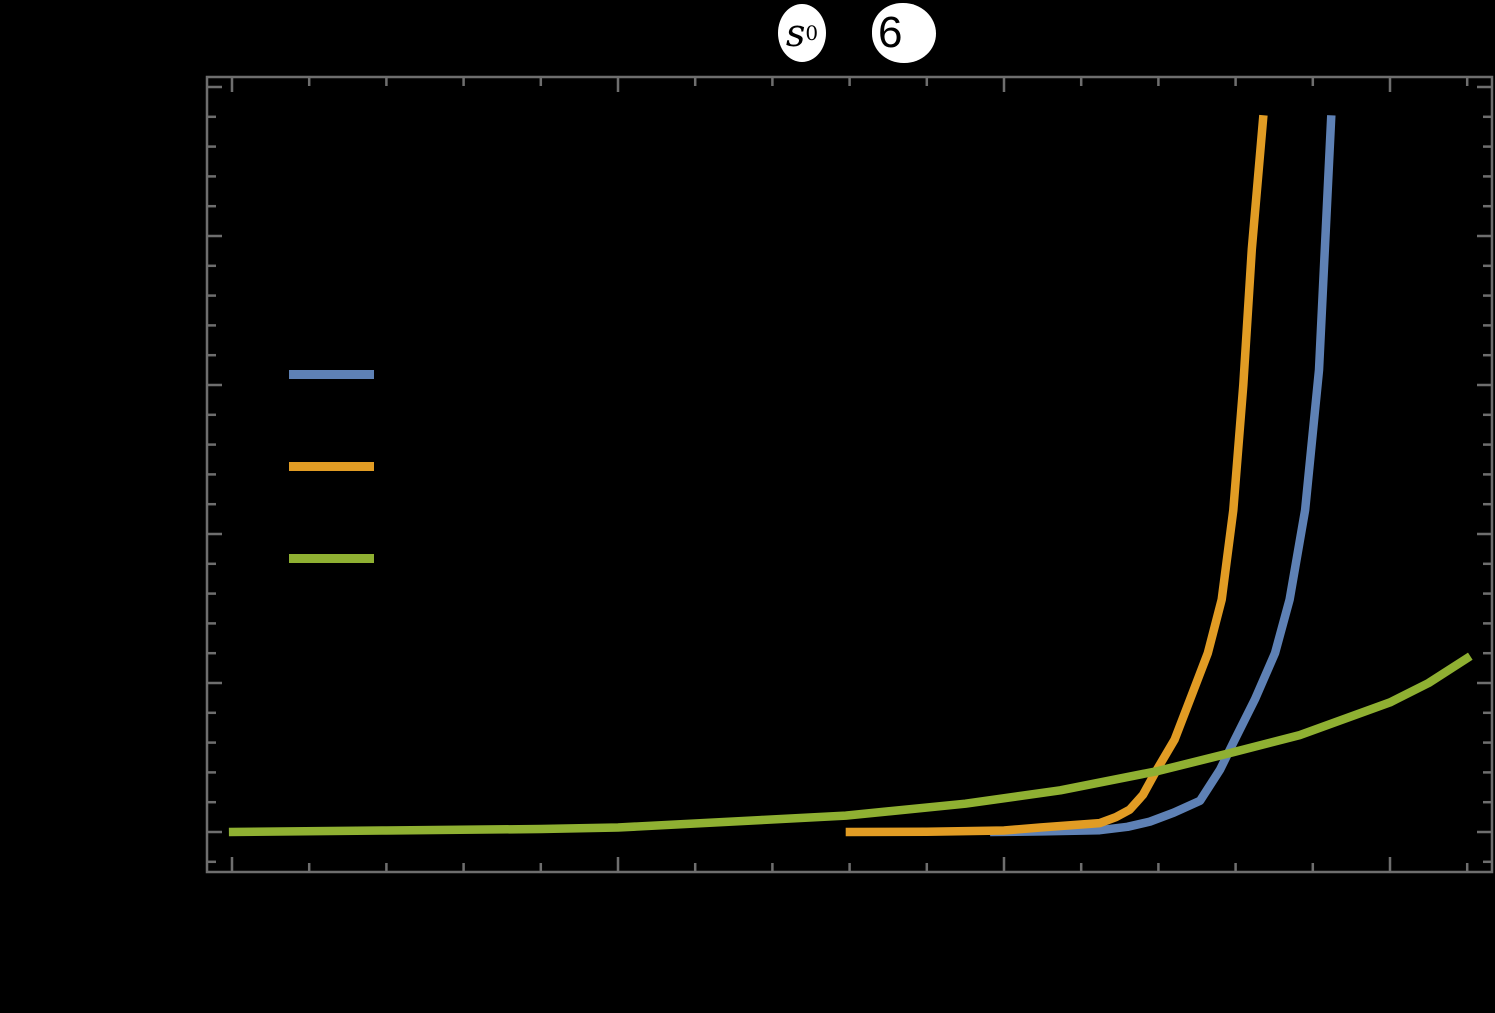 The width and height of the screenshot is (1495, 1013). I want to click on title-subscript: 0, so click(812, 33).